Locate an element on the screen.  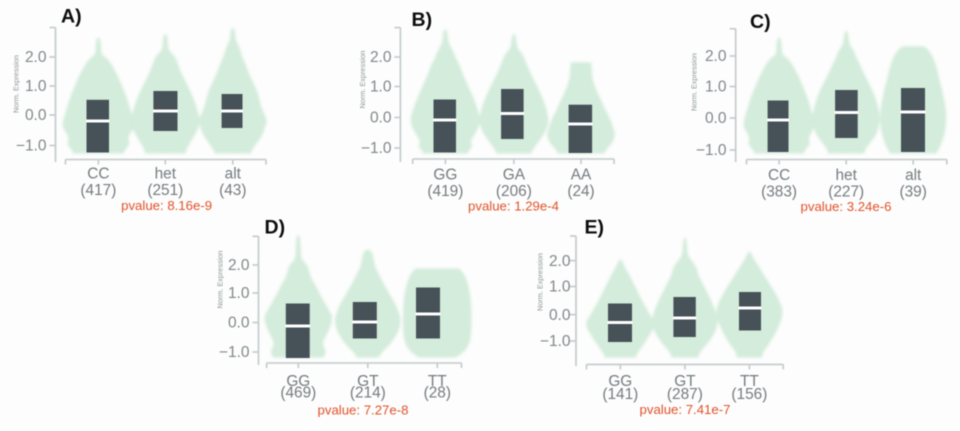
svg-text: pvalue: 7.41e-7 is located at coordinates (685, 409).